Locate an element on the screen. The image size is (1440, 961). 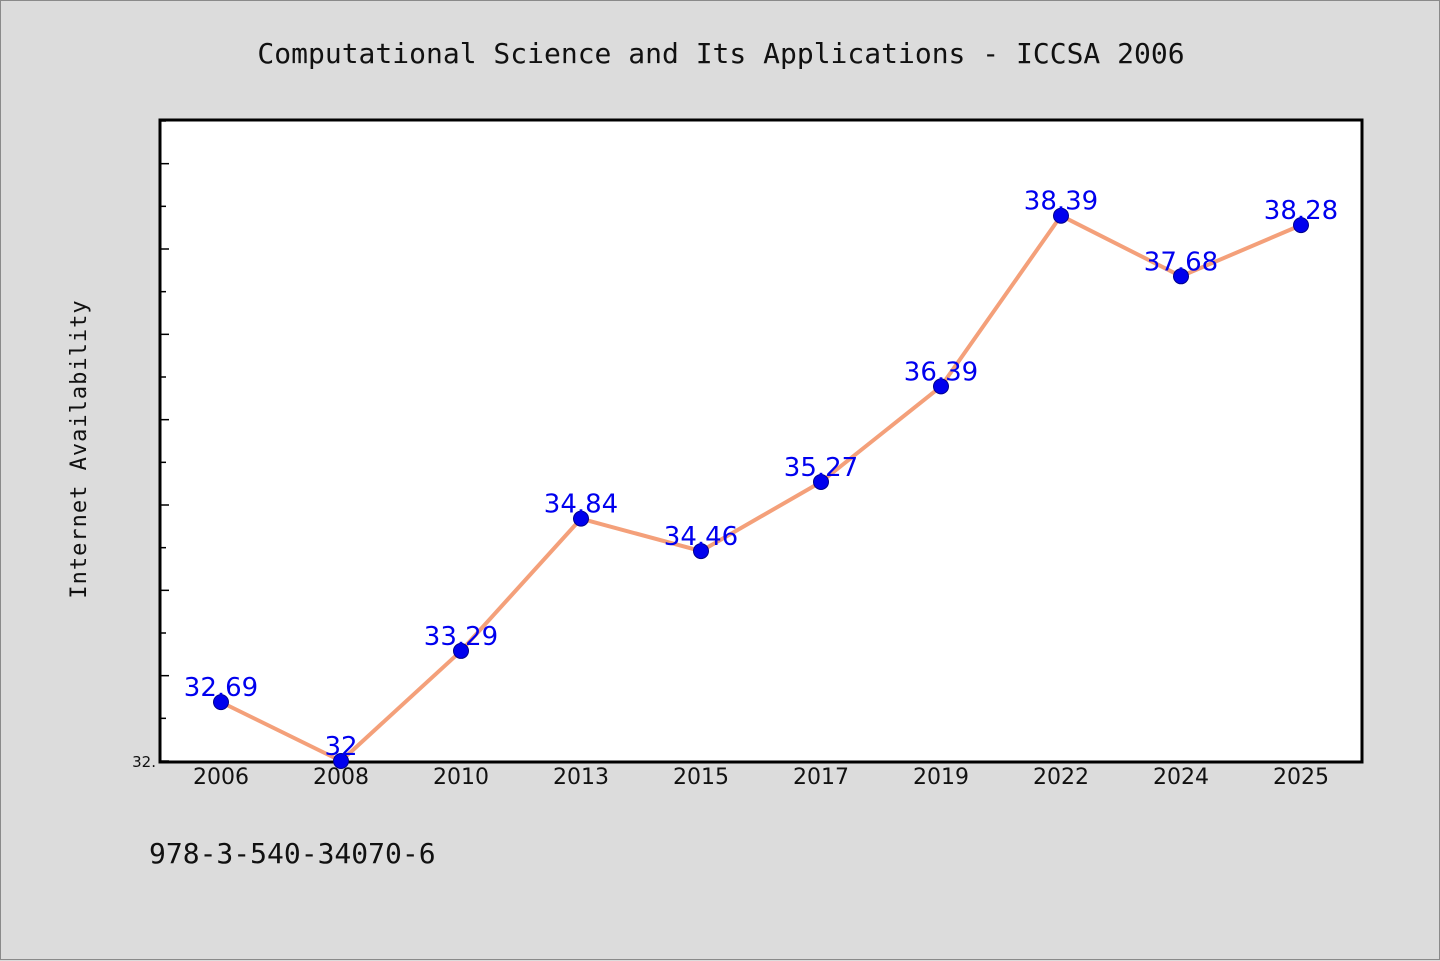
data-label: 36.39 is located at coordinates (941, 372).